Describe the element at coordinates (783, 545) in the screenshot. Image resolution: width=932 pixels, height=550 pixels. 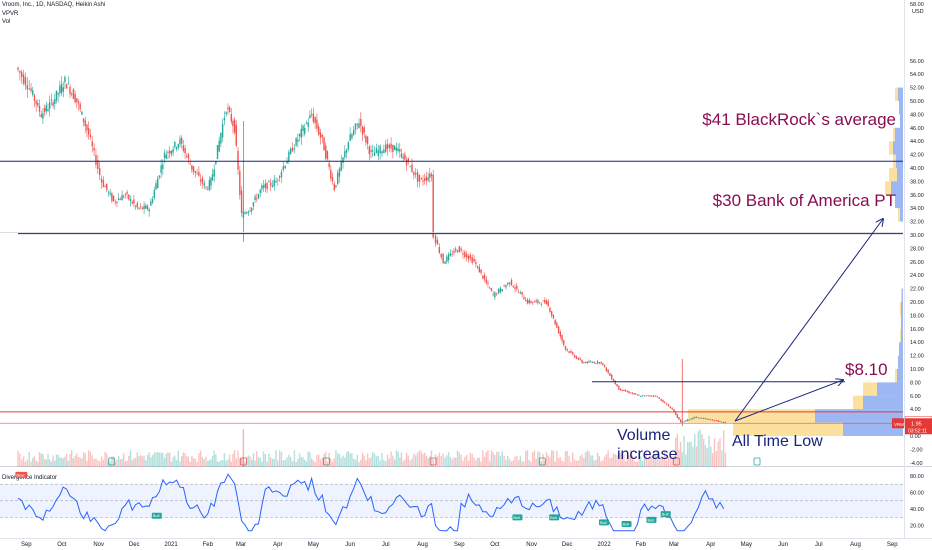
I see `time-tick-label: Jun` at that location.